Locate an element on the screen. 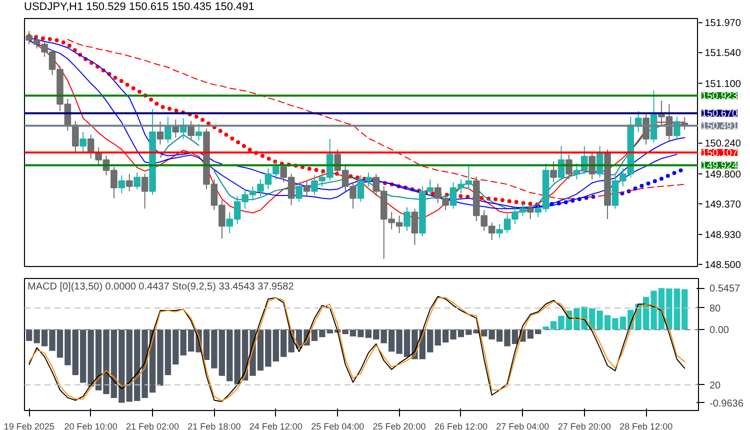 The width and height of the screenshot is (750, 430). x-tick-label: 20 Feb 10:00 is located at coordinates (91, 426).